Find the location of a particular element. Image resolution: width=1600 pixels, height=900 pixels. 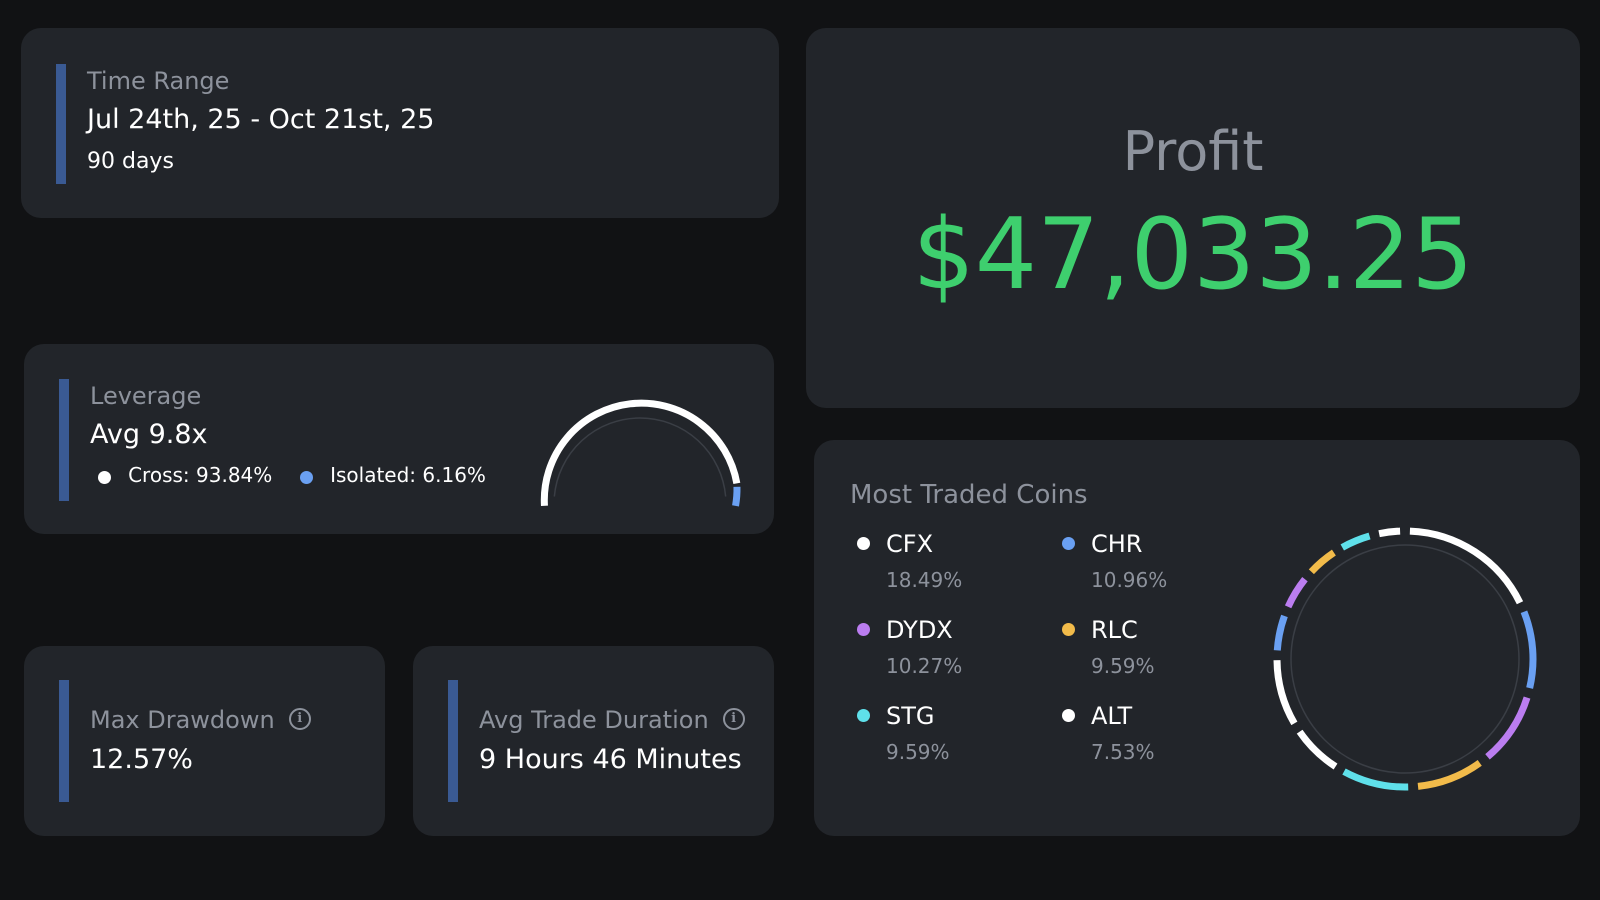

avg-trade-duration-label: Avg Trade Duration is located at coordinates (594, 720).